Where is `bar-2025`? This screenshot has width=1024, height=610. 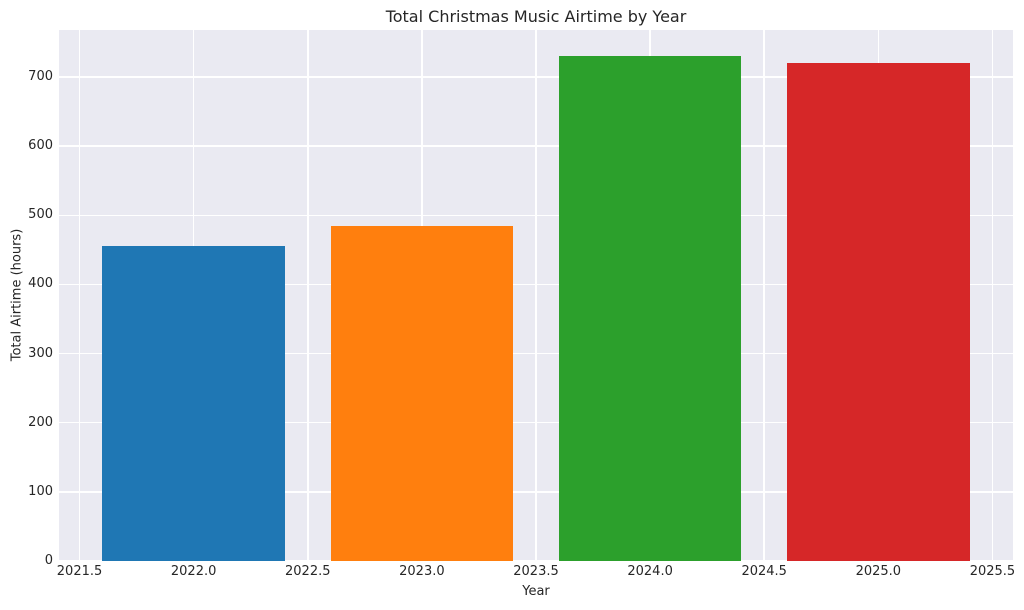
bar-2025 is located at coordinates (878, 312).